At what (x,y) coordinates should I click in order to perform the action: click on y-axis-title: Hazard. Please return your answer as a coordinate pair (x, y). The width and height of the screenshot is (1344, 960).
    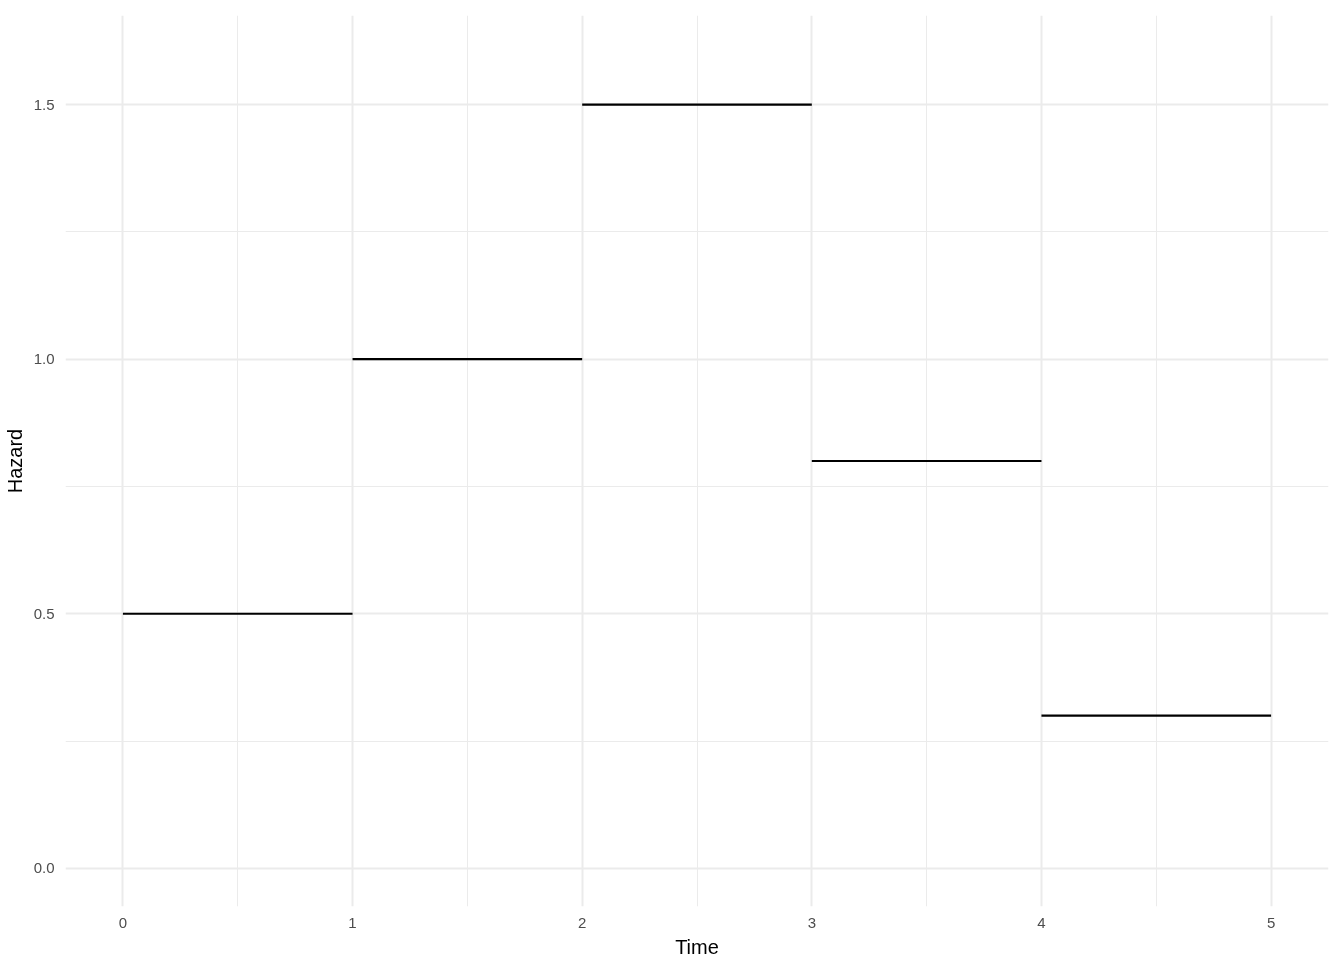
    Looking at the image, I should click on (14, 461).